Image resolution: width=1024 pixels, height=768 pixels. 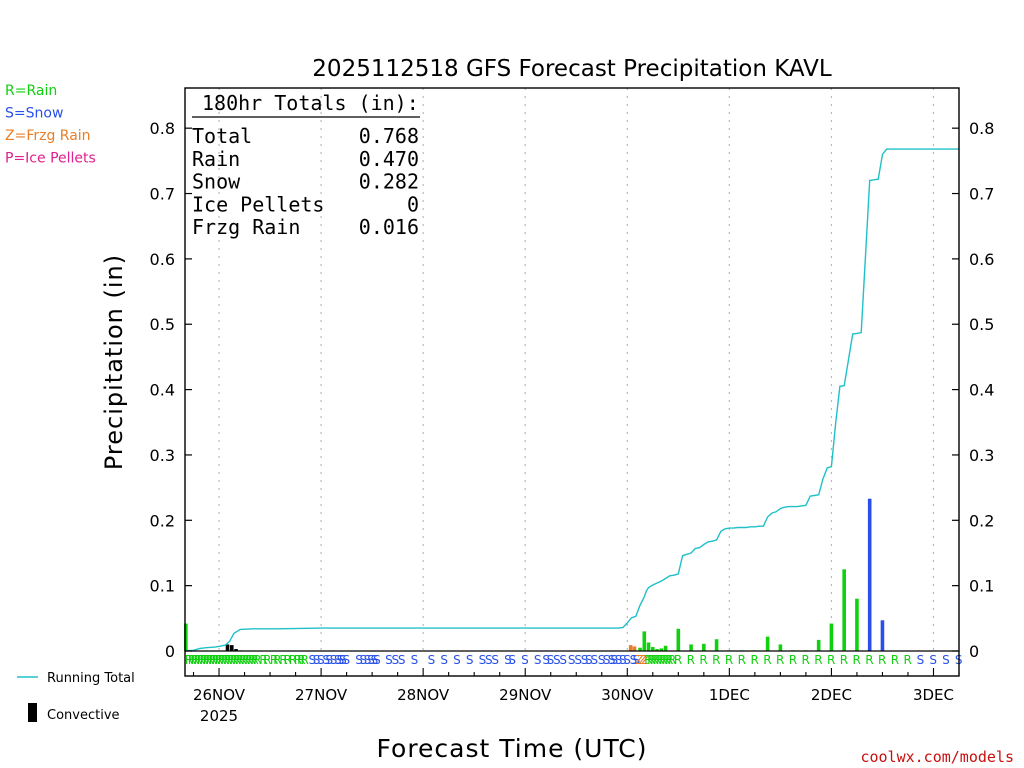 What do you see at coordinates (413, 204) in the screenshot?
I see `totals-value: 0` at bounding box center [413, 204].